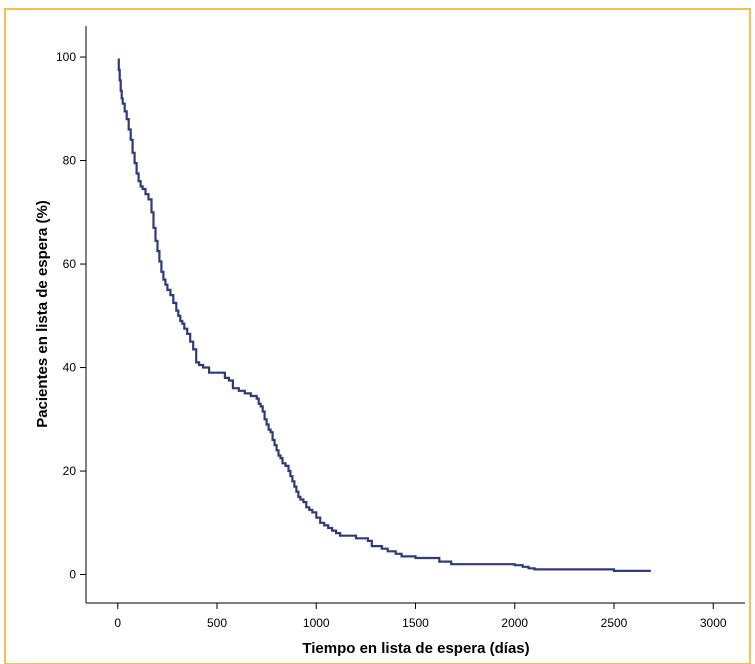  I want to click on x-tick-label: 1000, so click(316, 623).